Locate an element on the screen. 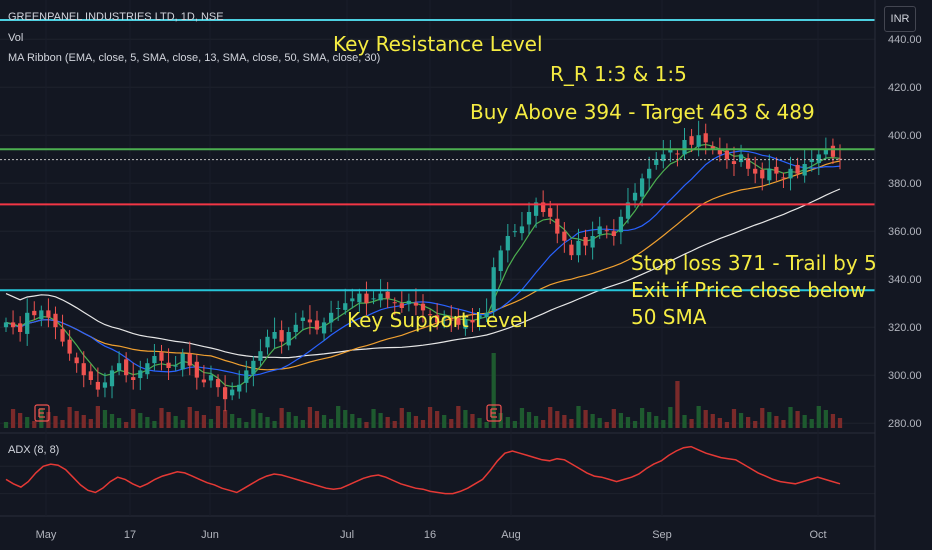 The image size is (932, 550). earnings-e-glyph is located at coordinates (493, 413).